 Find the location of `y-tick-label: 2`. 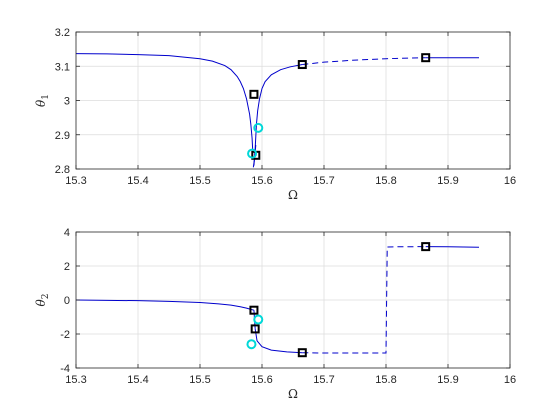

y-tick-label: 2 is located at coordinates (67, 267).